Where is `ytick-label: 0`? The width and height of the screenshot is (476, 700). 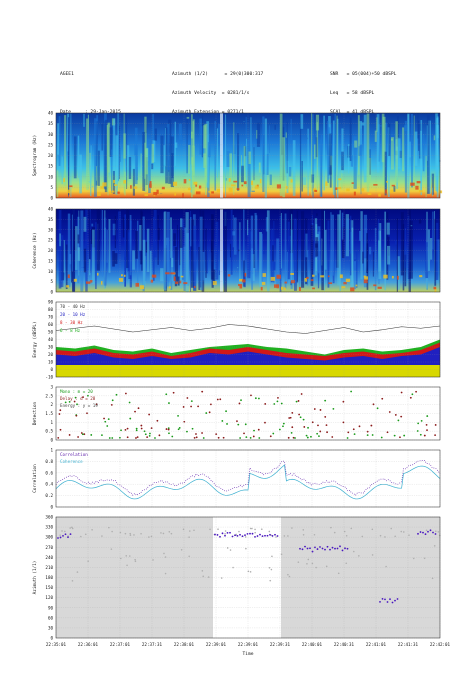
ytick-label: 0 is located at coordinates (51, 369).